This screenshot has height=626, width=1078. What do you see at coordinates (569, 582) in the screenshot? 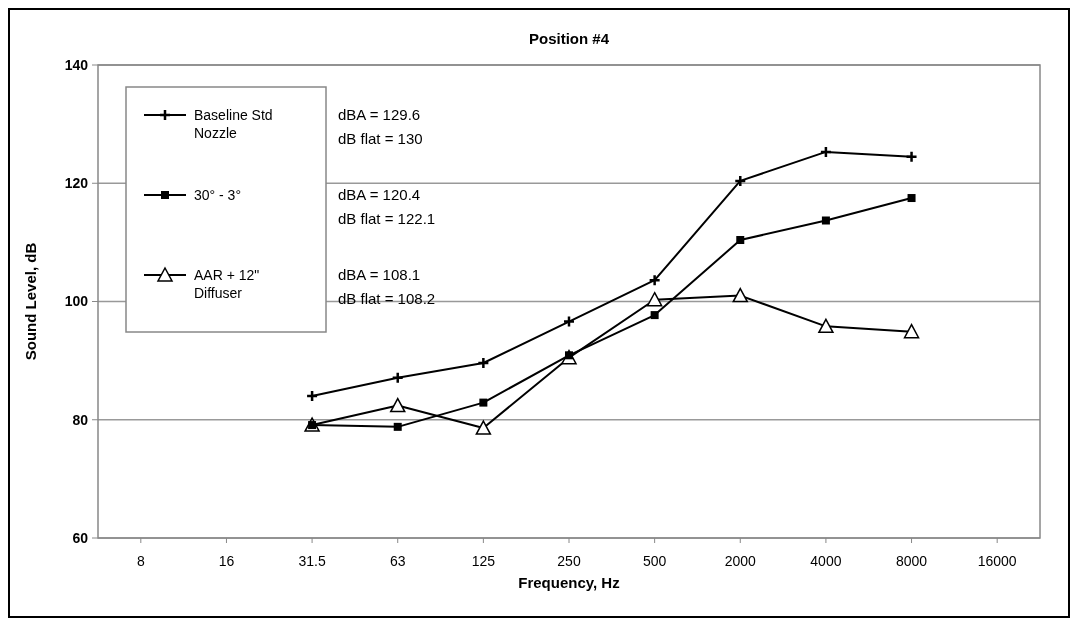
I see `x-axis-title: Frequency, Hz` at bounding box center [569, 582].